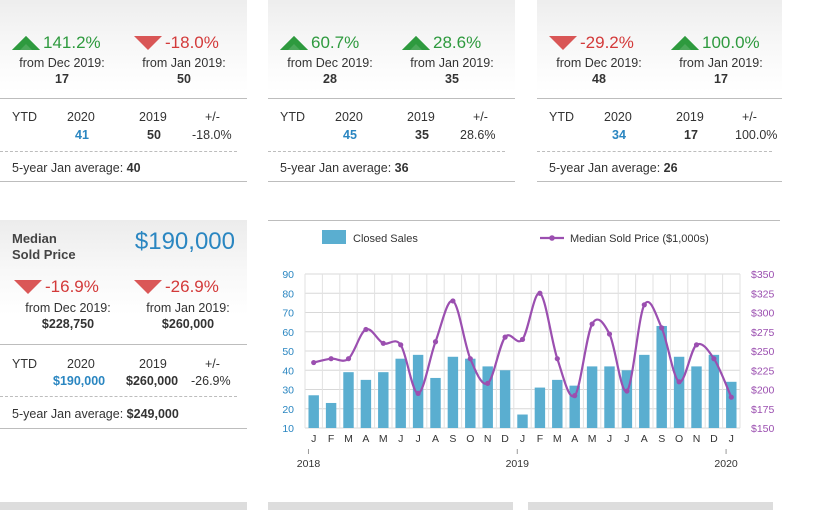  Describe the element at coordinates (452, 79) in the screenshot. I see `from-value: 35` at that location.